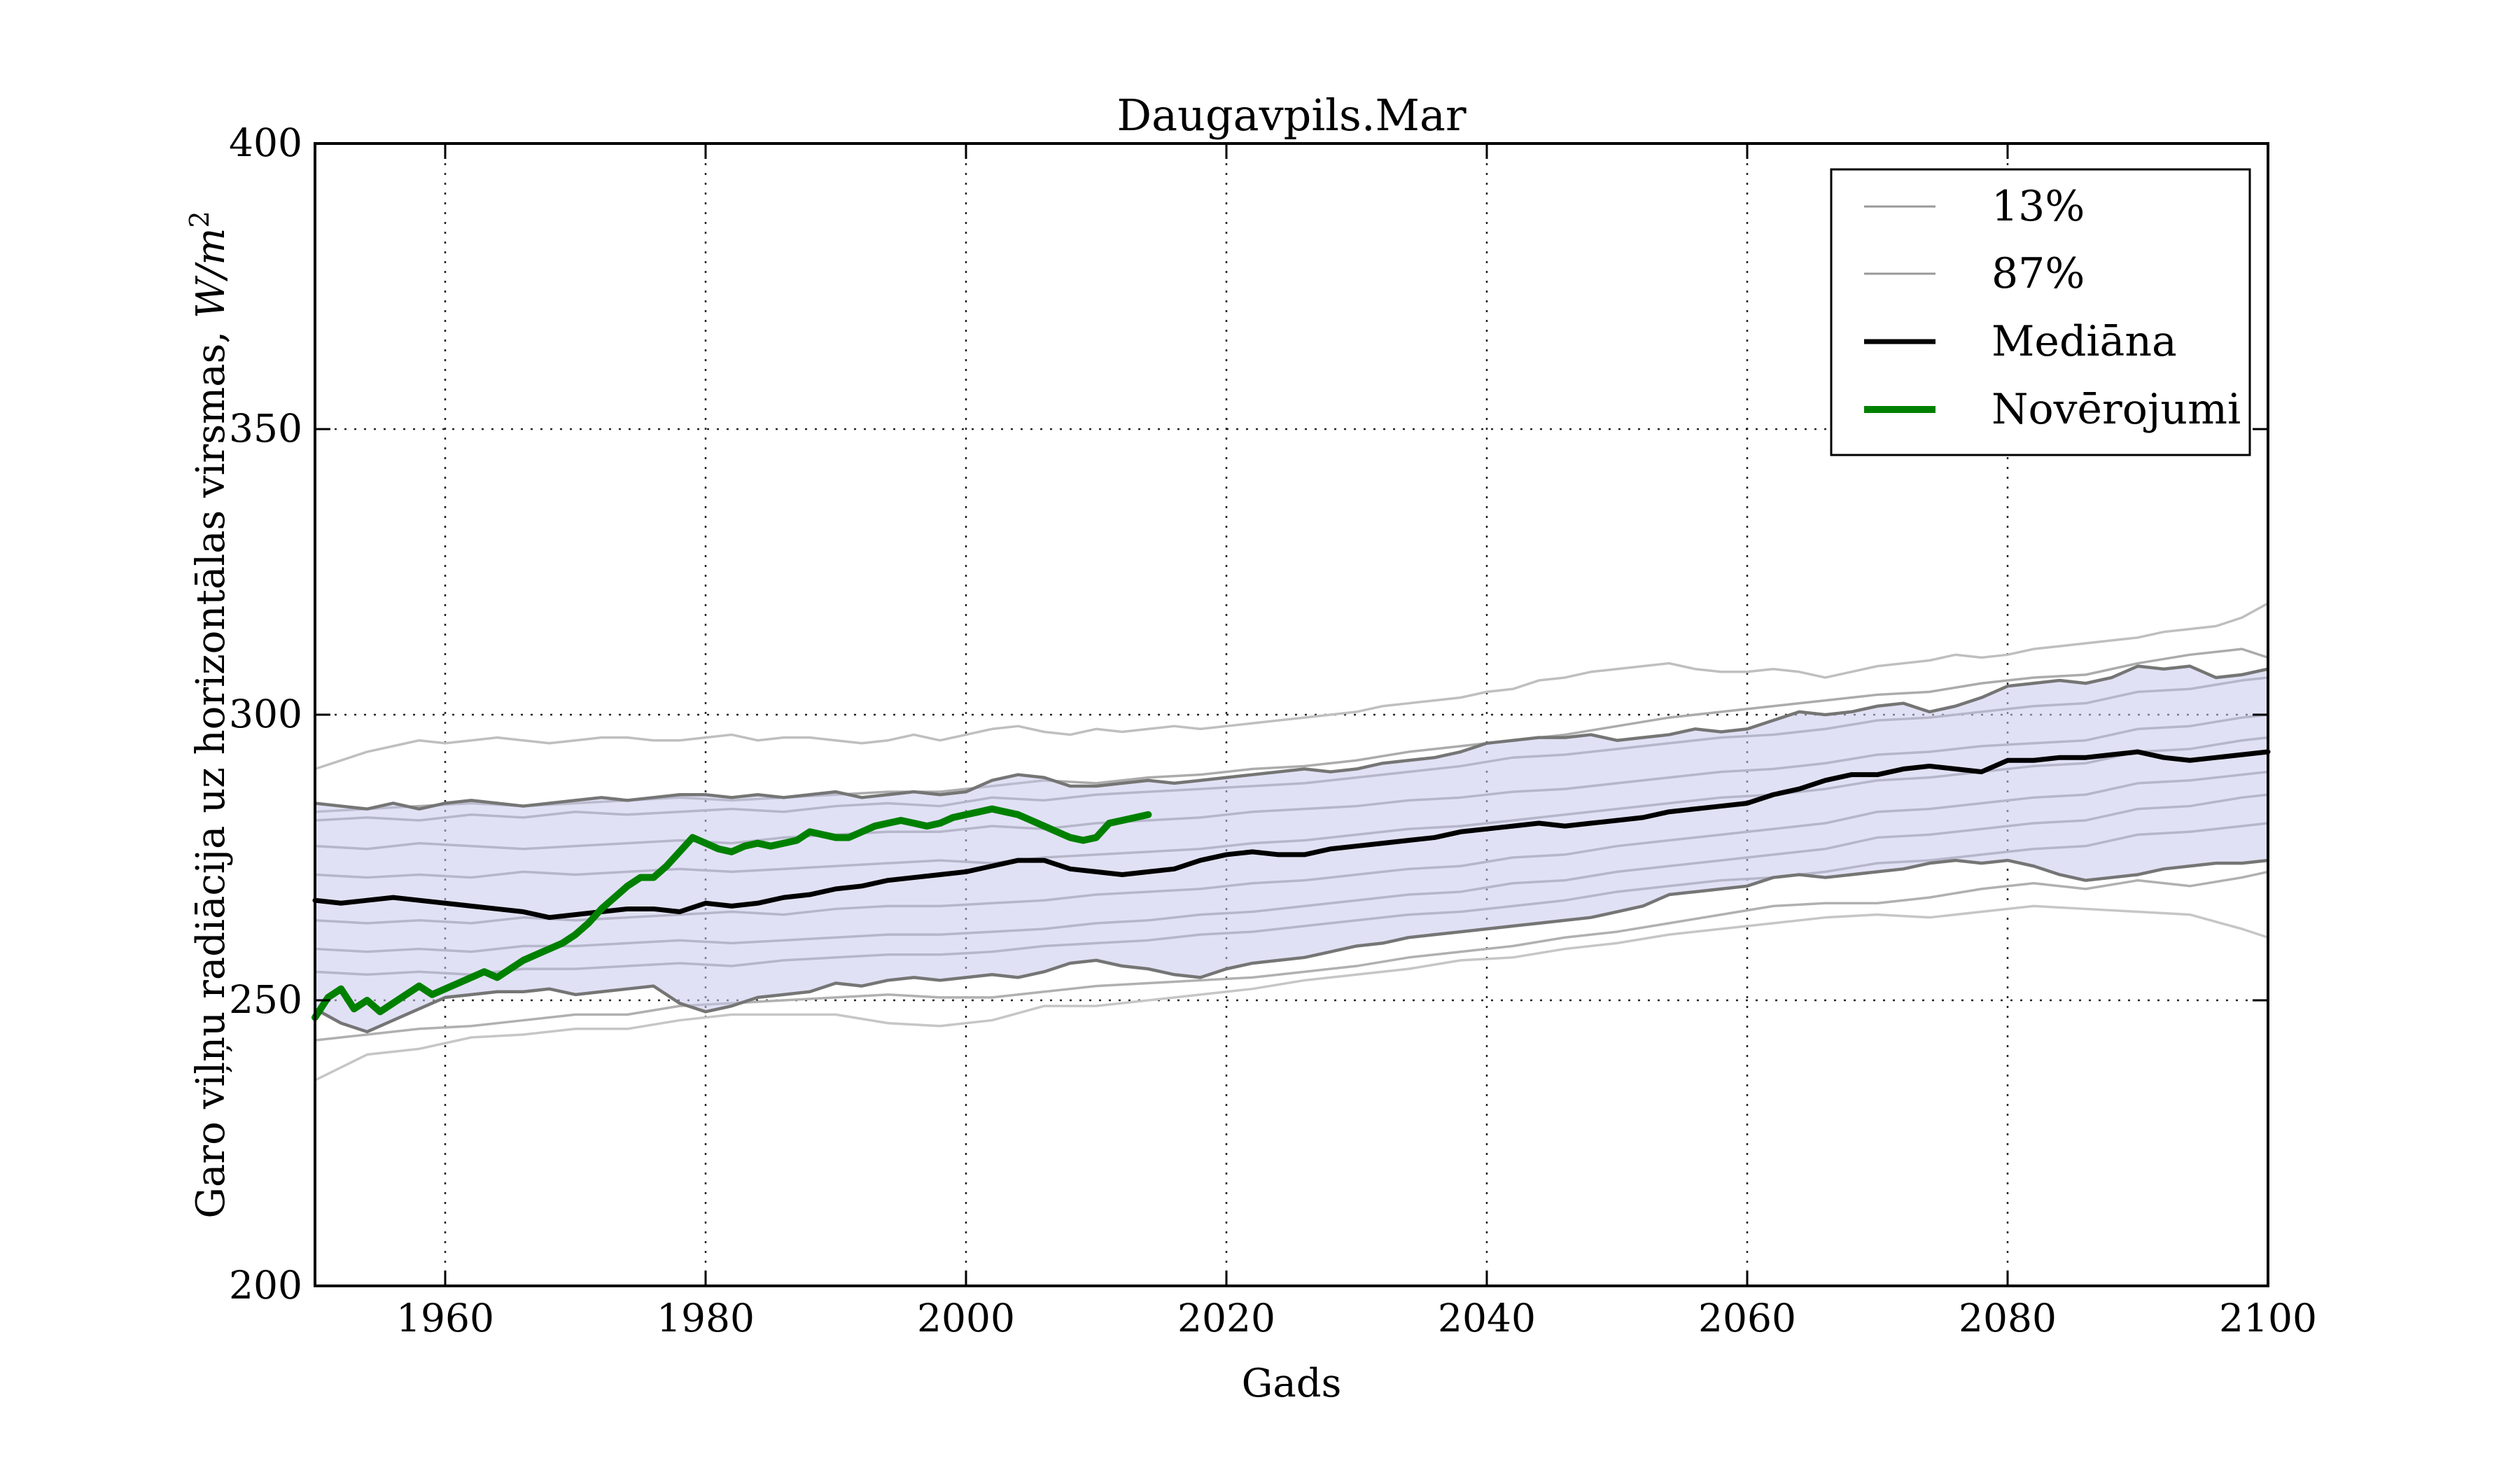 The width and height of the screenshot is (2520, 1470). I want to click on series-ensemble-top, so click(1291, 686).